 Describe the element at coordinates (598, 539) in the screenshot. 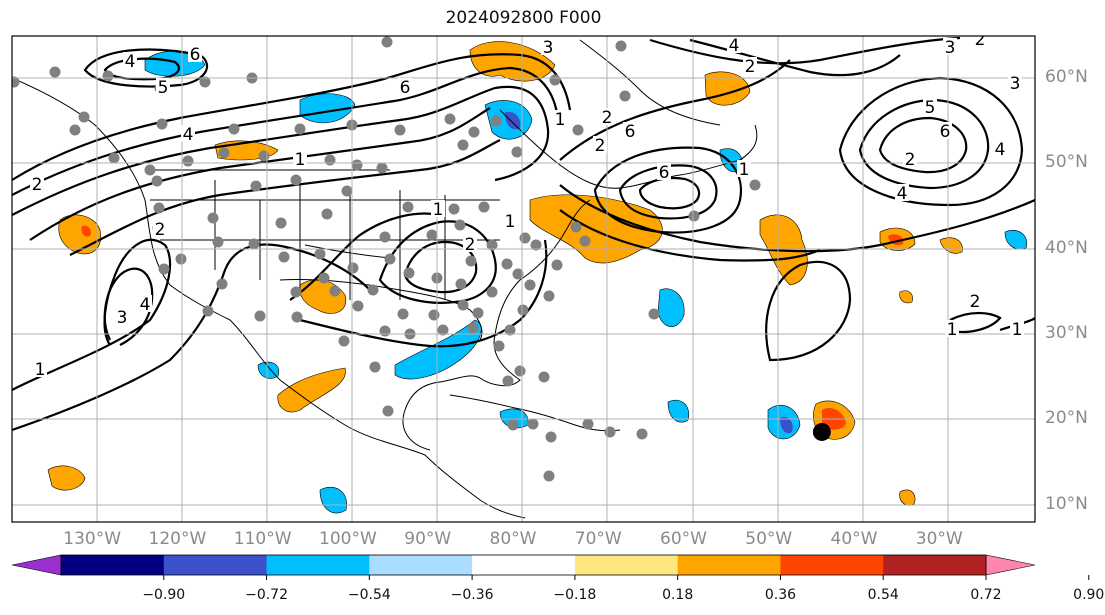

I see `longitude-label: 70°W` at that location.